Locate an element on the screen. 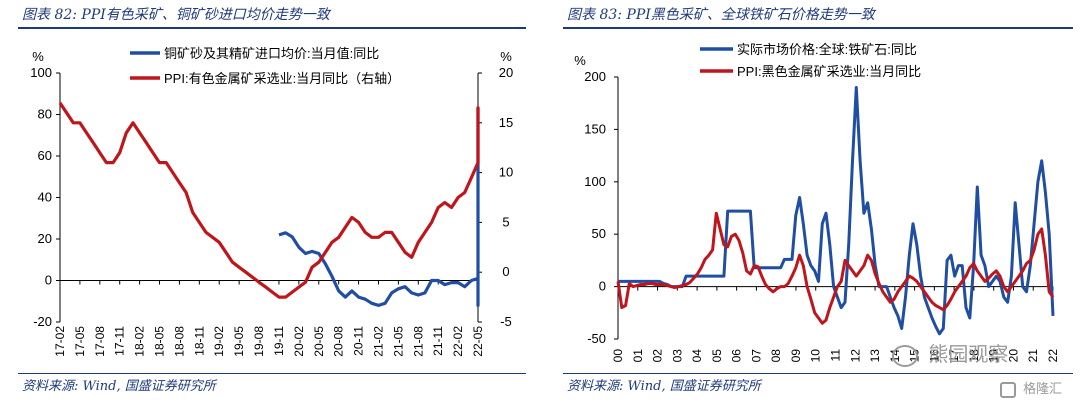 The image size is (1080, 402). x-tick-label: 10 is located at coordinates (816, 356).